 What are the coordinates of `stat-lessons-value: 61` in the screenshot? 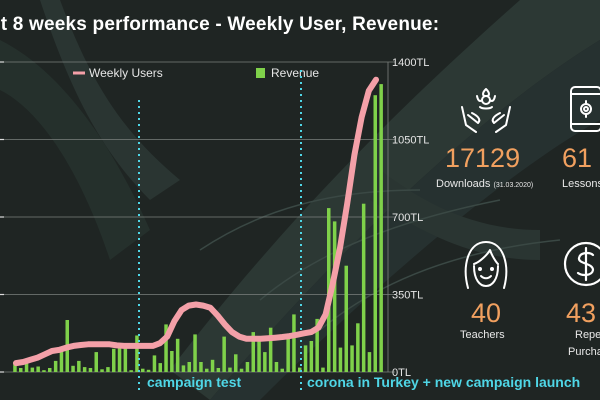 It's located at (577, 158).